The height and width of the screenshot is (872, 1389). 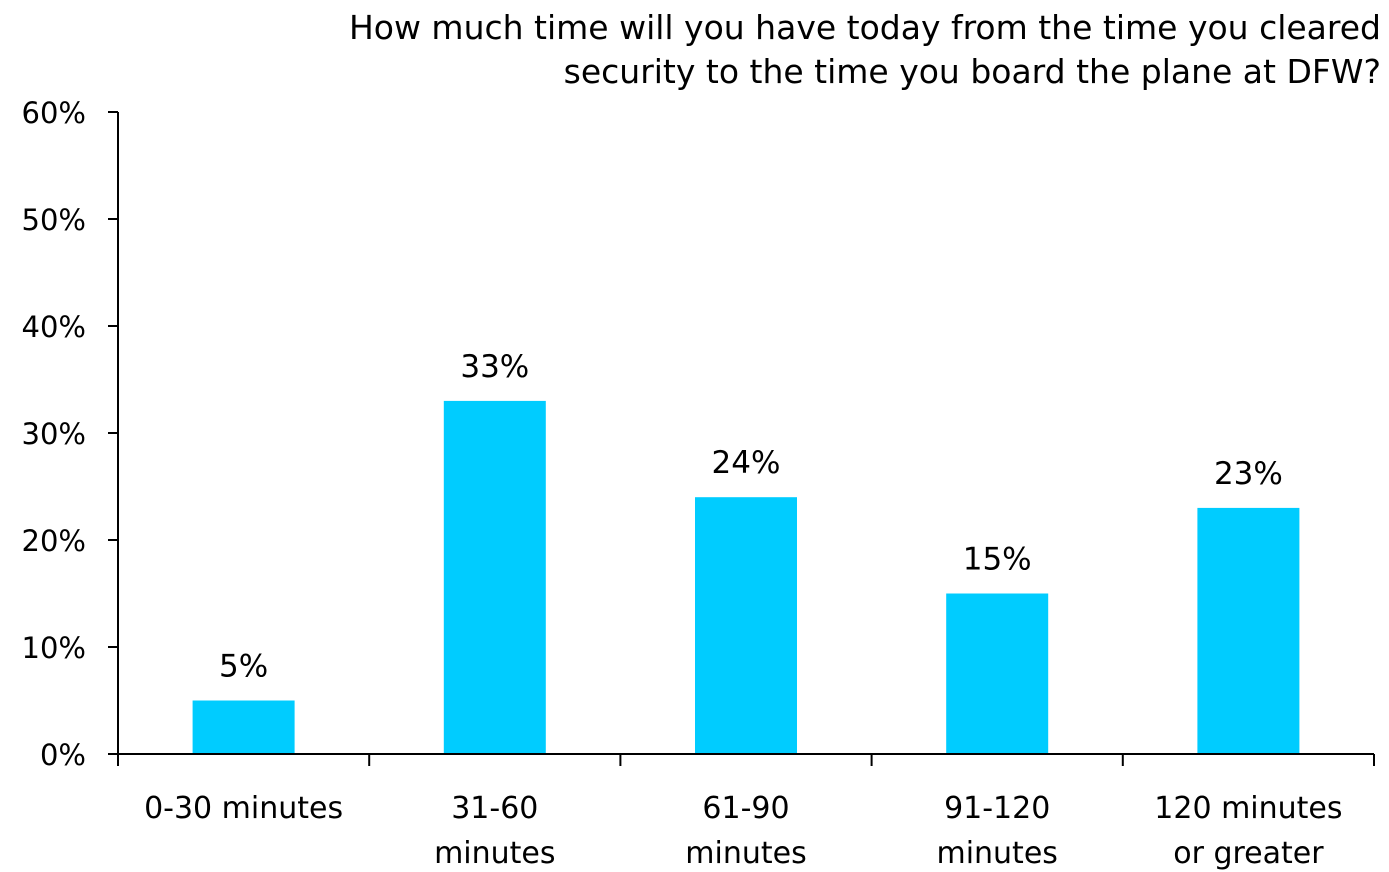 What do you see at coordinates (746, 463) in the screenshot?
I see `data-label: 24%` at bounding box center [746, 463].